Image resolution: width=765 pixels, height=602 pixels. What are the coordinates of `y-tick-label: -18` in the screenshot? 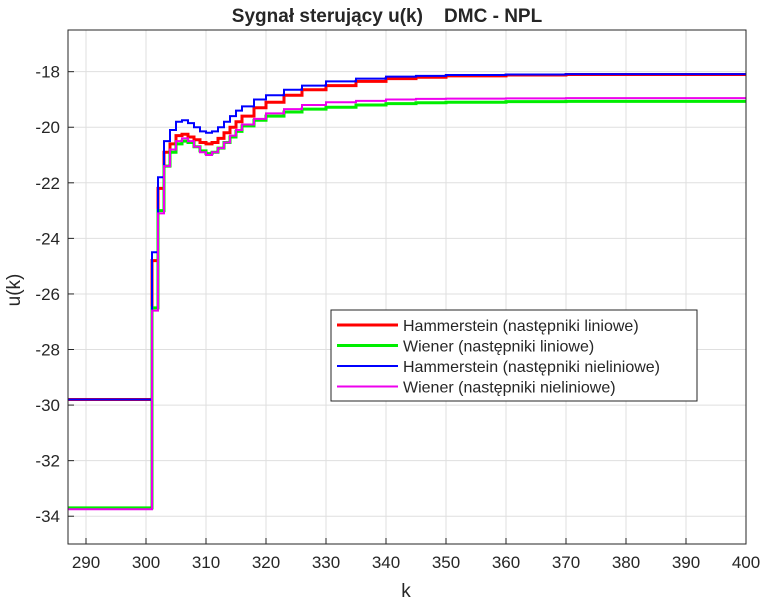 It's located at (47, 72).